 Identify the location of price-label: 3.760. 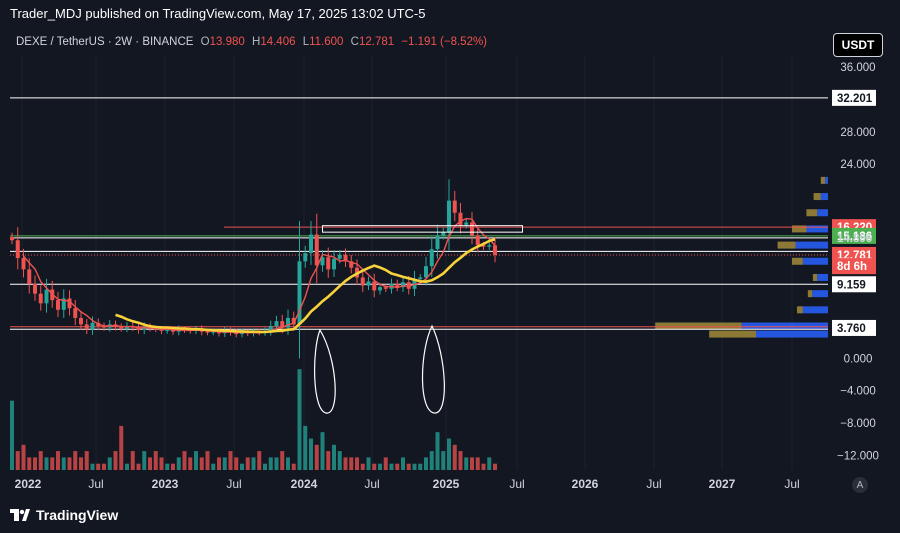
(851, 329).